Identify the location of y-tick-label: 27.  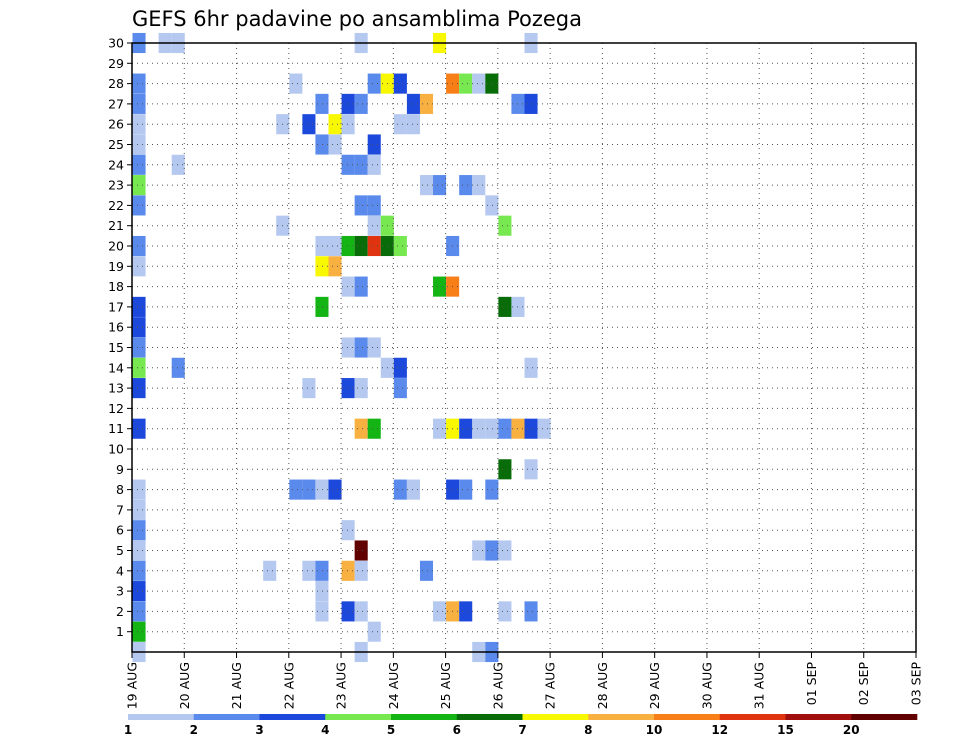
(116, 103).